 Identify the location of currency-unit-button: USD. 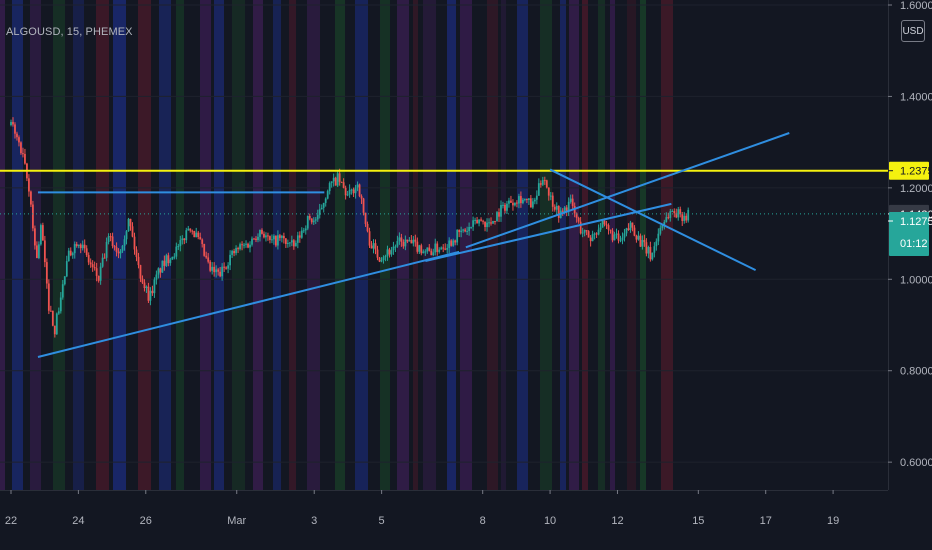
(913, 31).